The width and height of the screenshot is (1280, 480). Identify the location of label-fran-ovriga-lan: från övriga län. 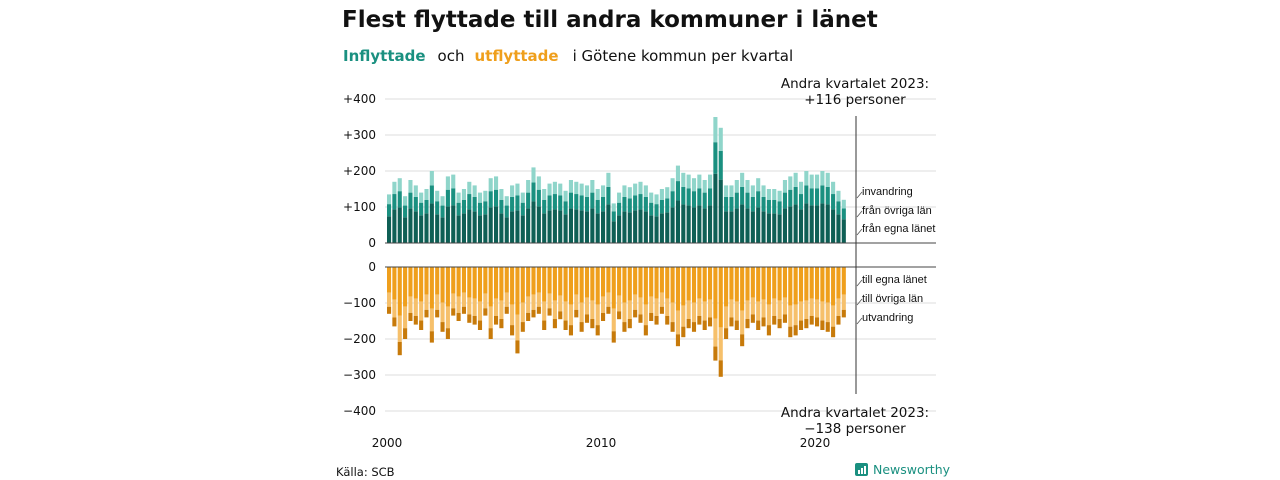
(897, 211).